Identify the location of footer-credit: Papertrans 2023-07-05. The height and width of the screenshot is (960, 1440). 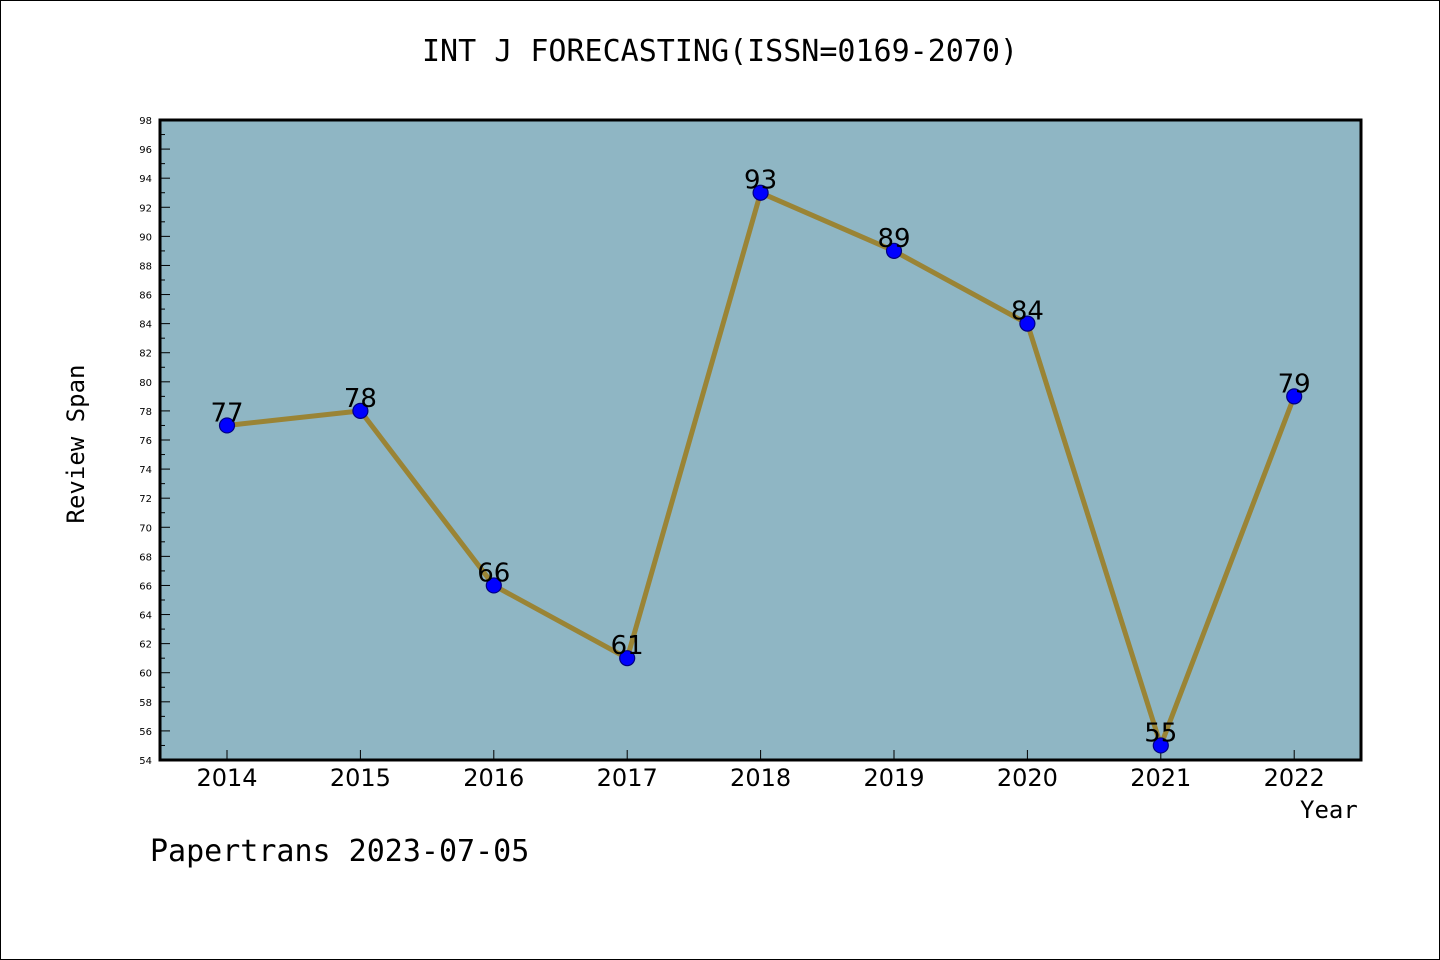
(340, 851).